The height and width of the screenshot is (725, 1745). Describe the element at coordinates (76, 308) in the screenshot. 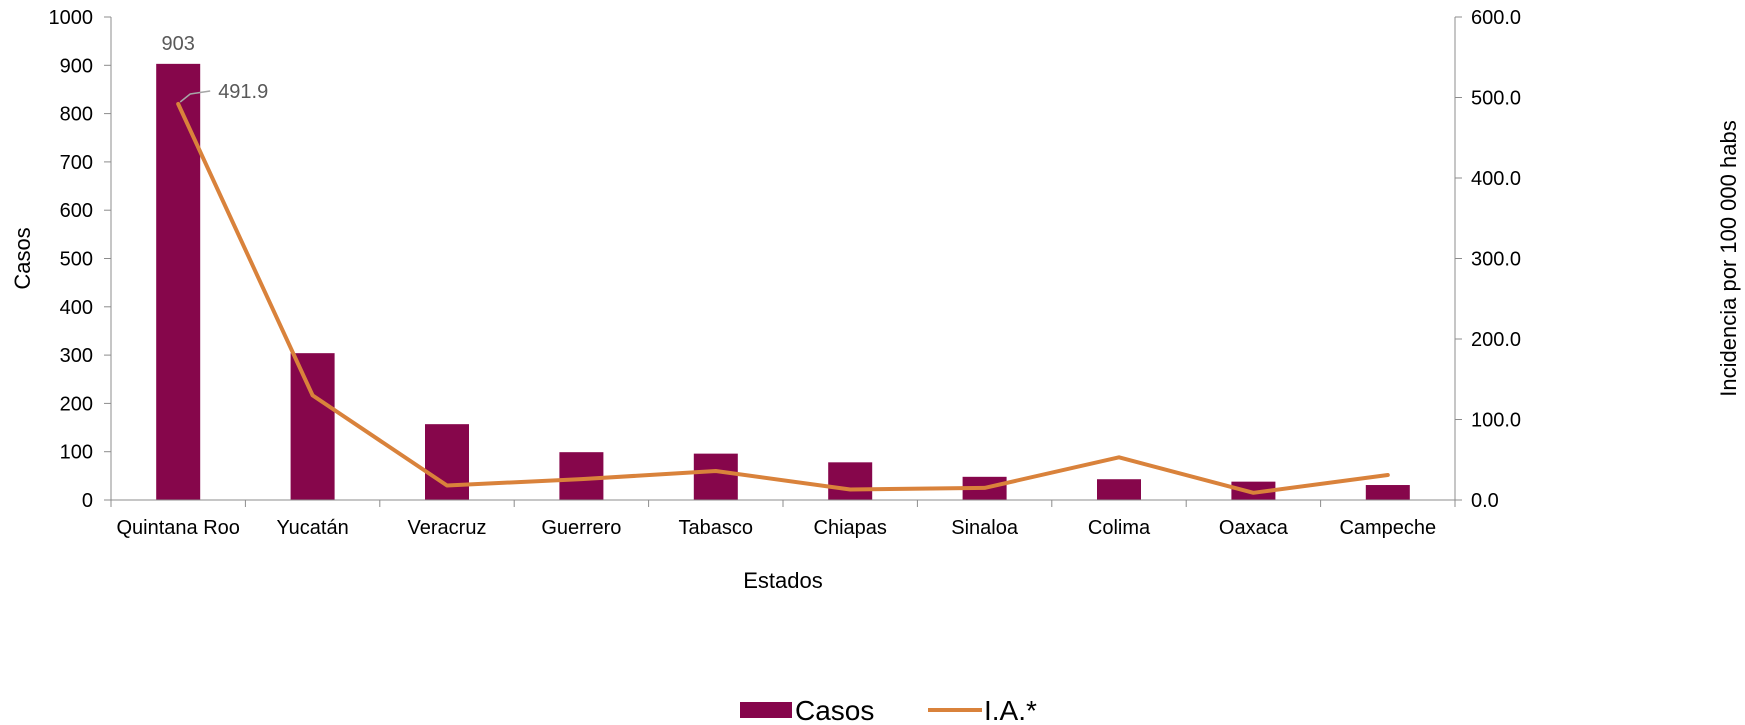

I see `y-left-tick-label-4: 400` at that location.